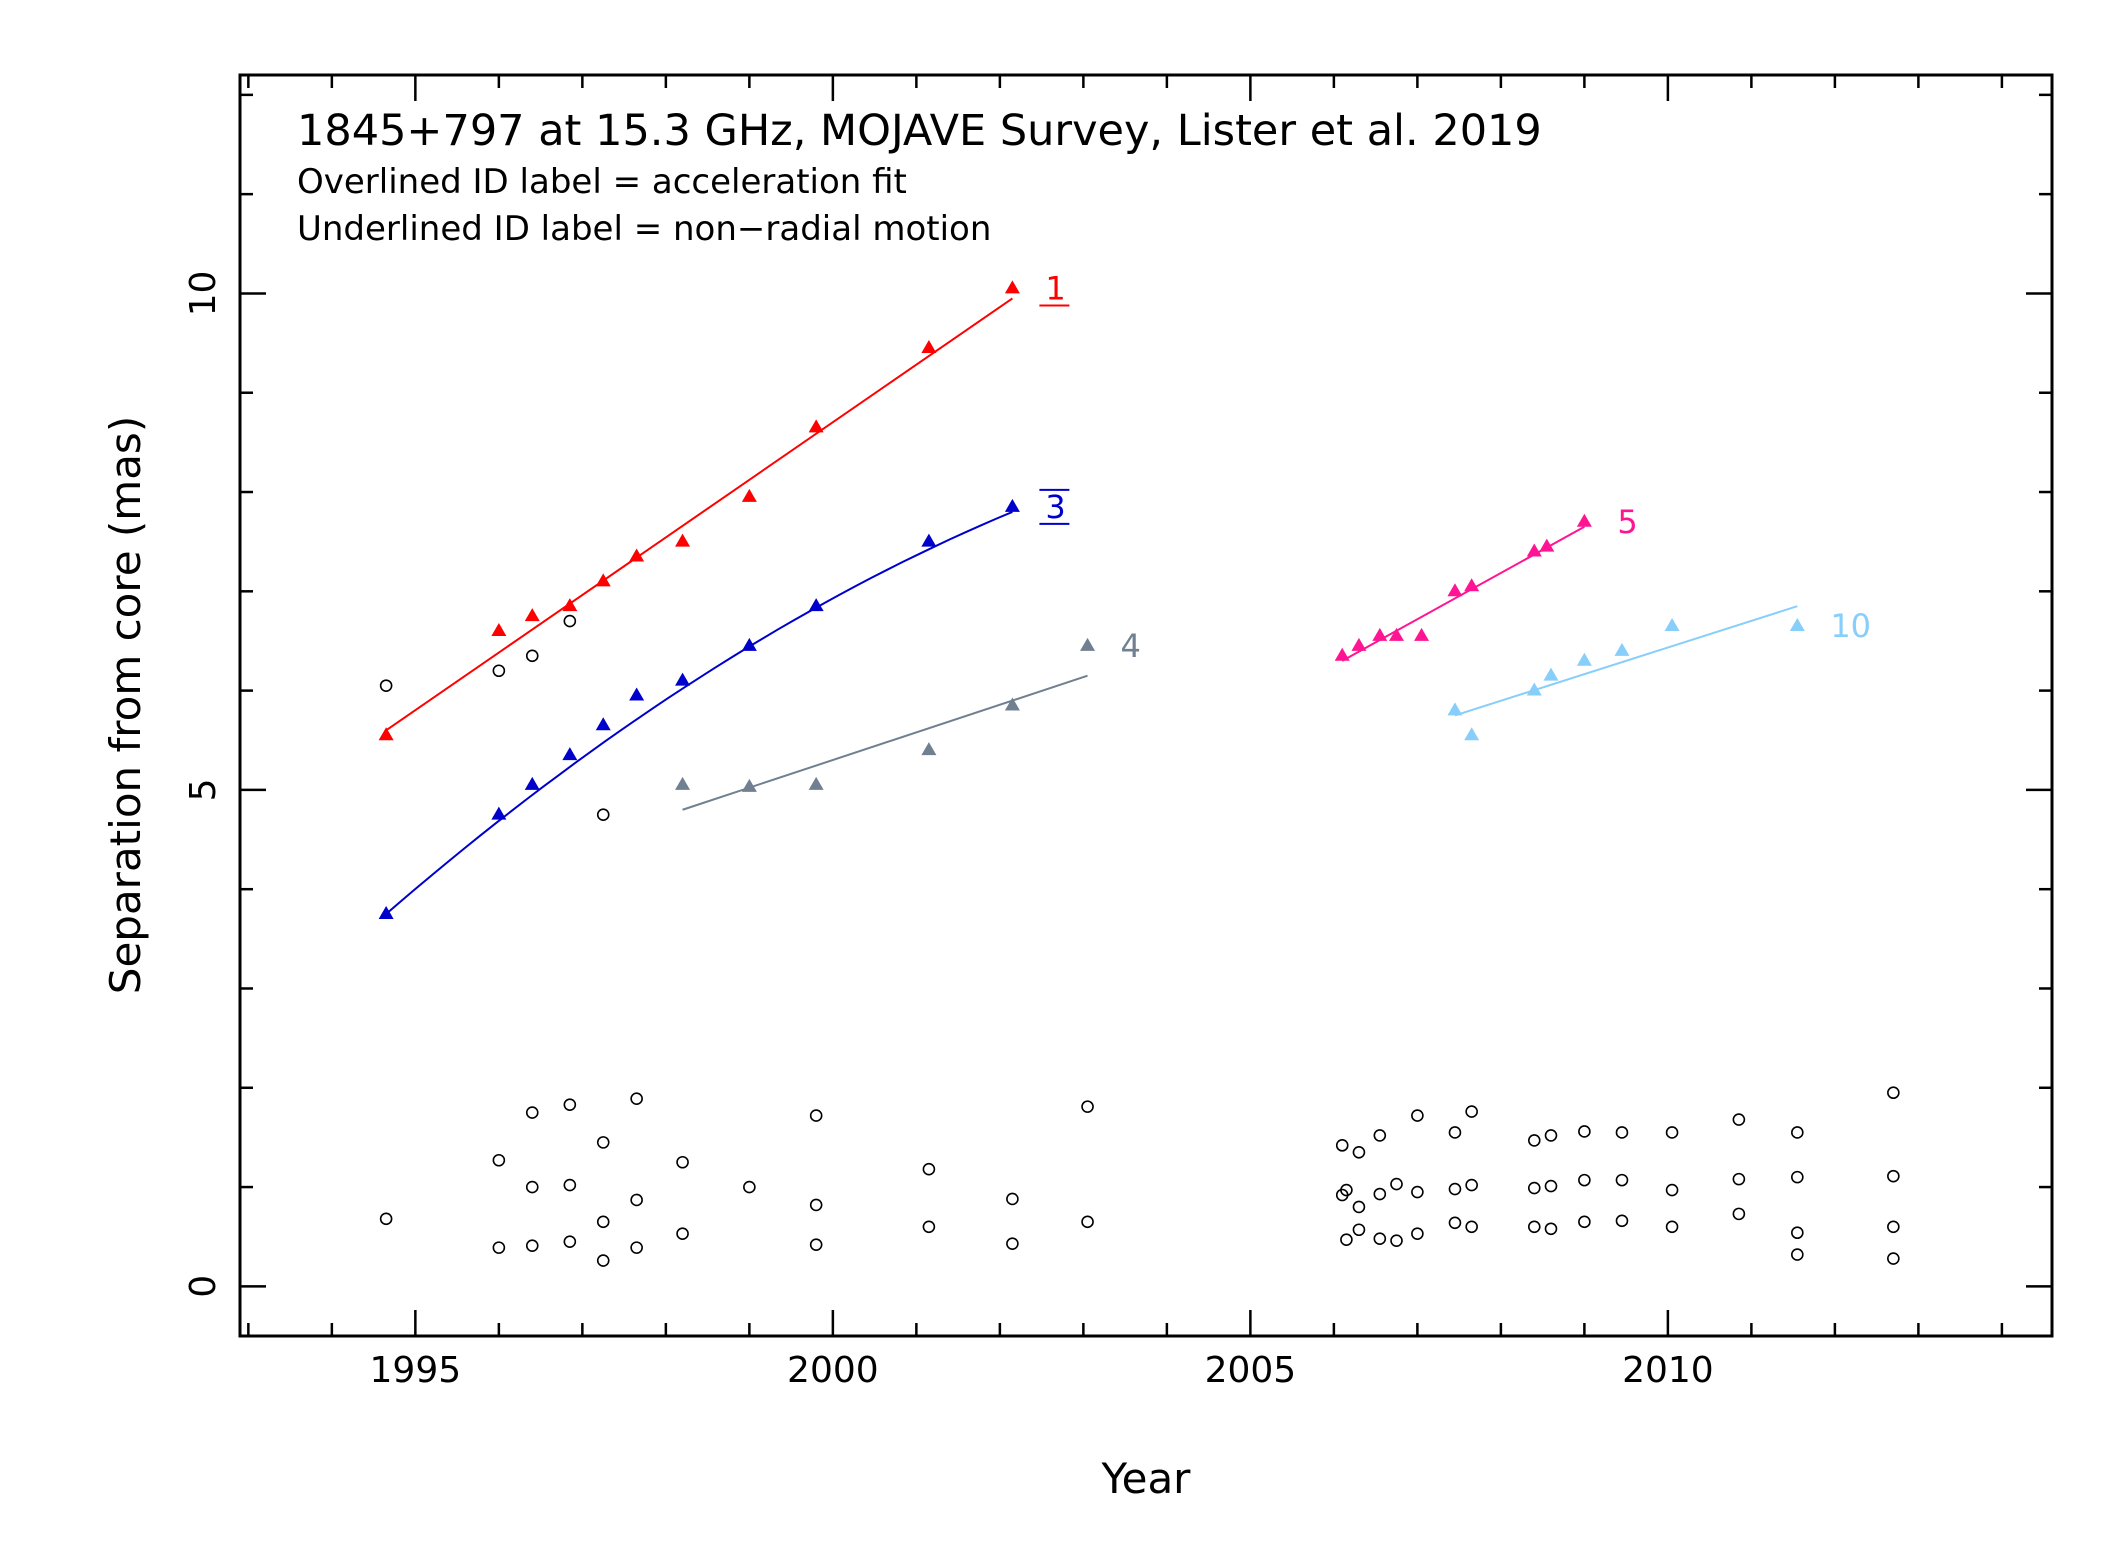  I want to click on note-non-radial-motion: Underlined ID label = non−radial motion, so click(644, 229).